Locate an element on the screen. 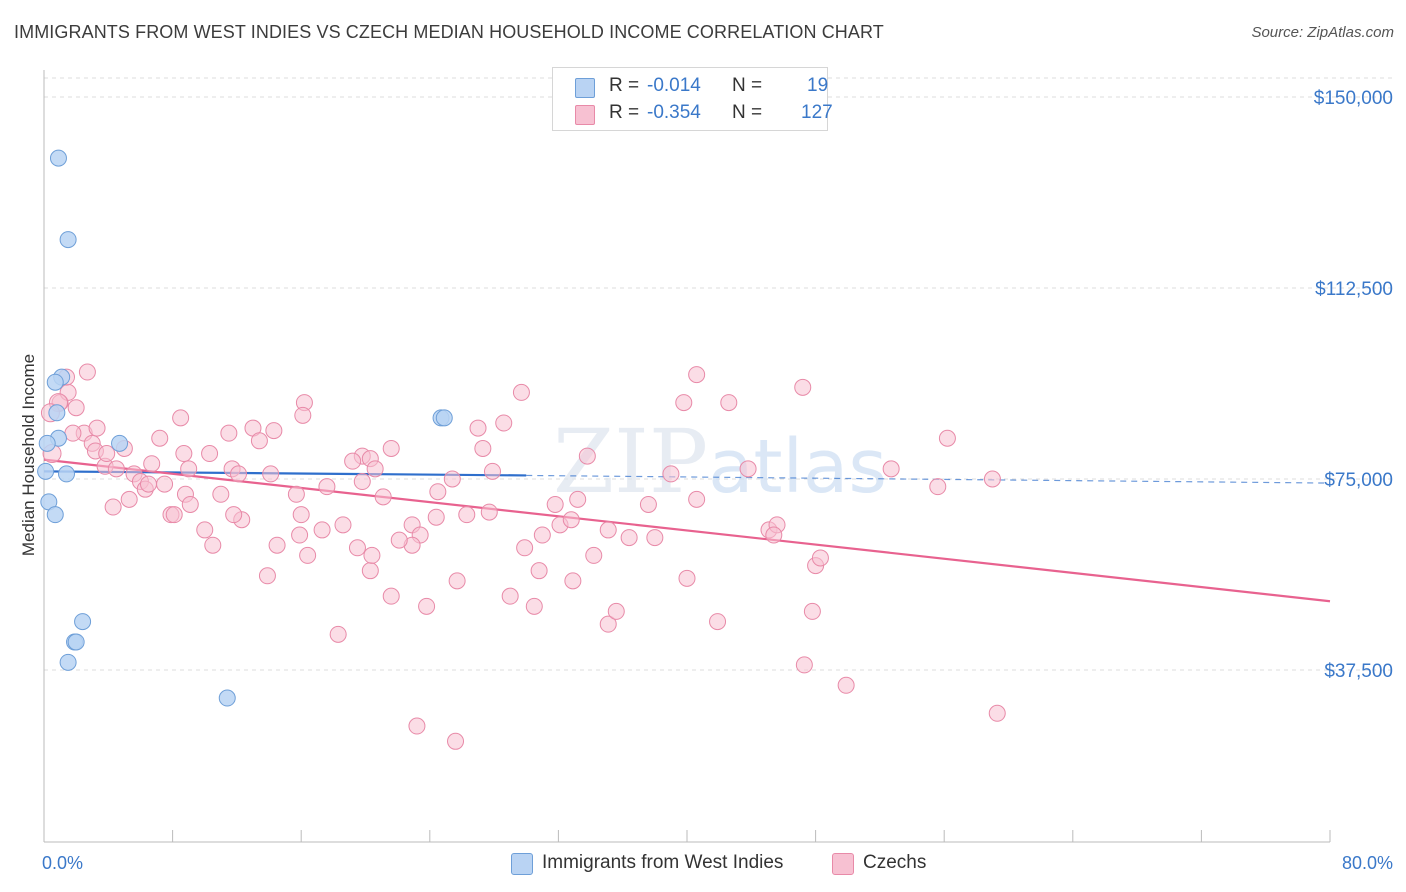 Image resolution: width=1406 pixels, height=892 pixels. bottom-legend-label: Czechs is located at coordinates (895, 862).